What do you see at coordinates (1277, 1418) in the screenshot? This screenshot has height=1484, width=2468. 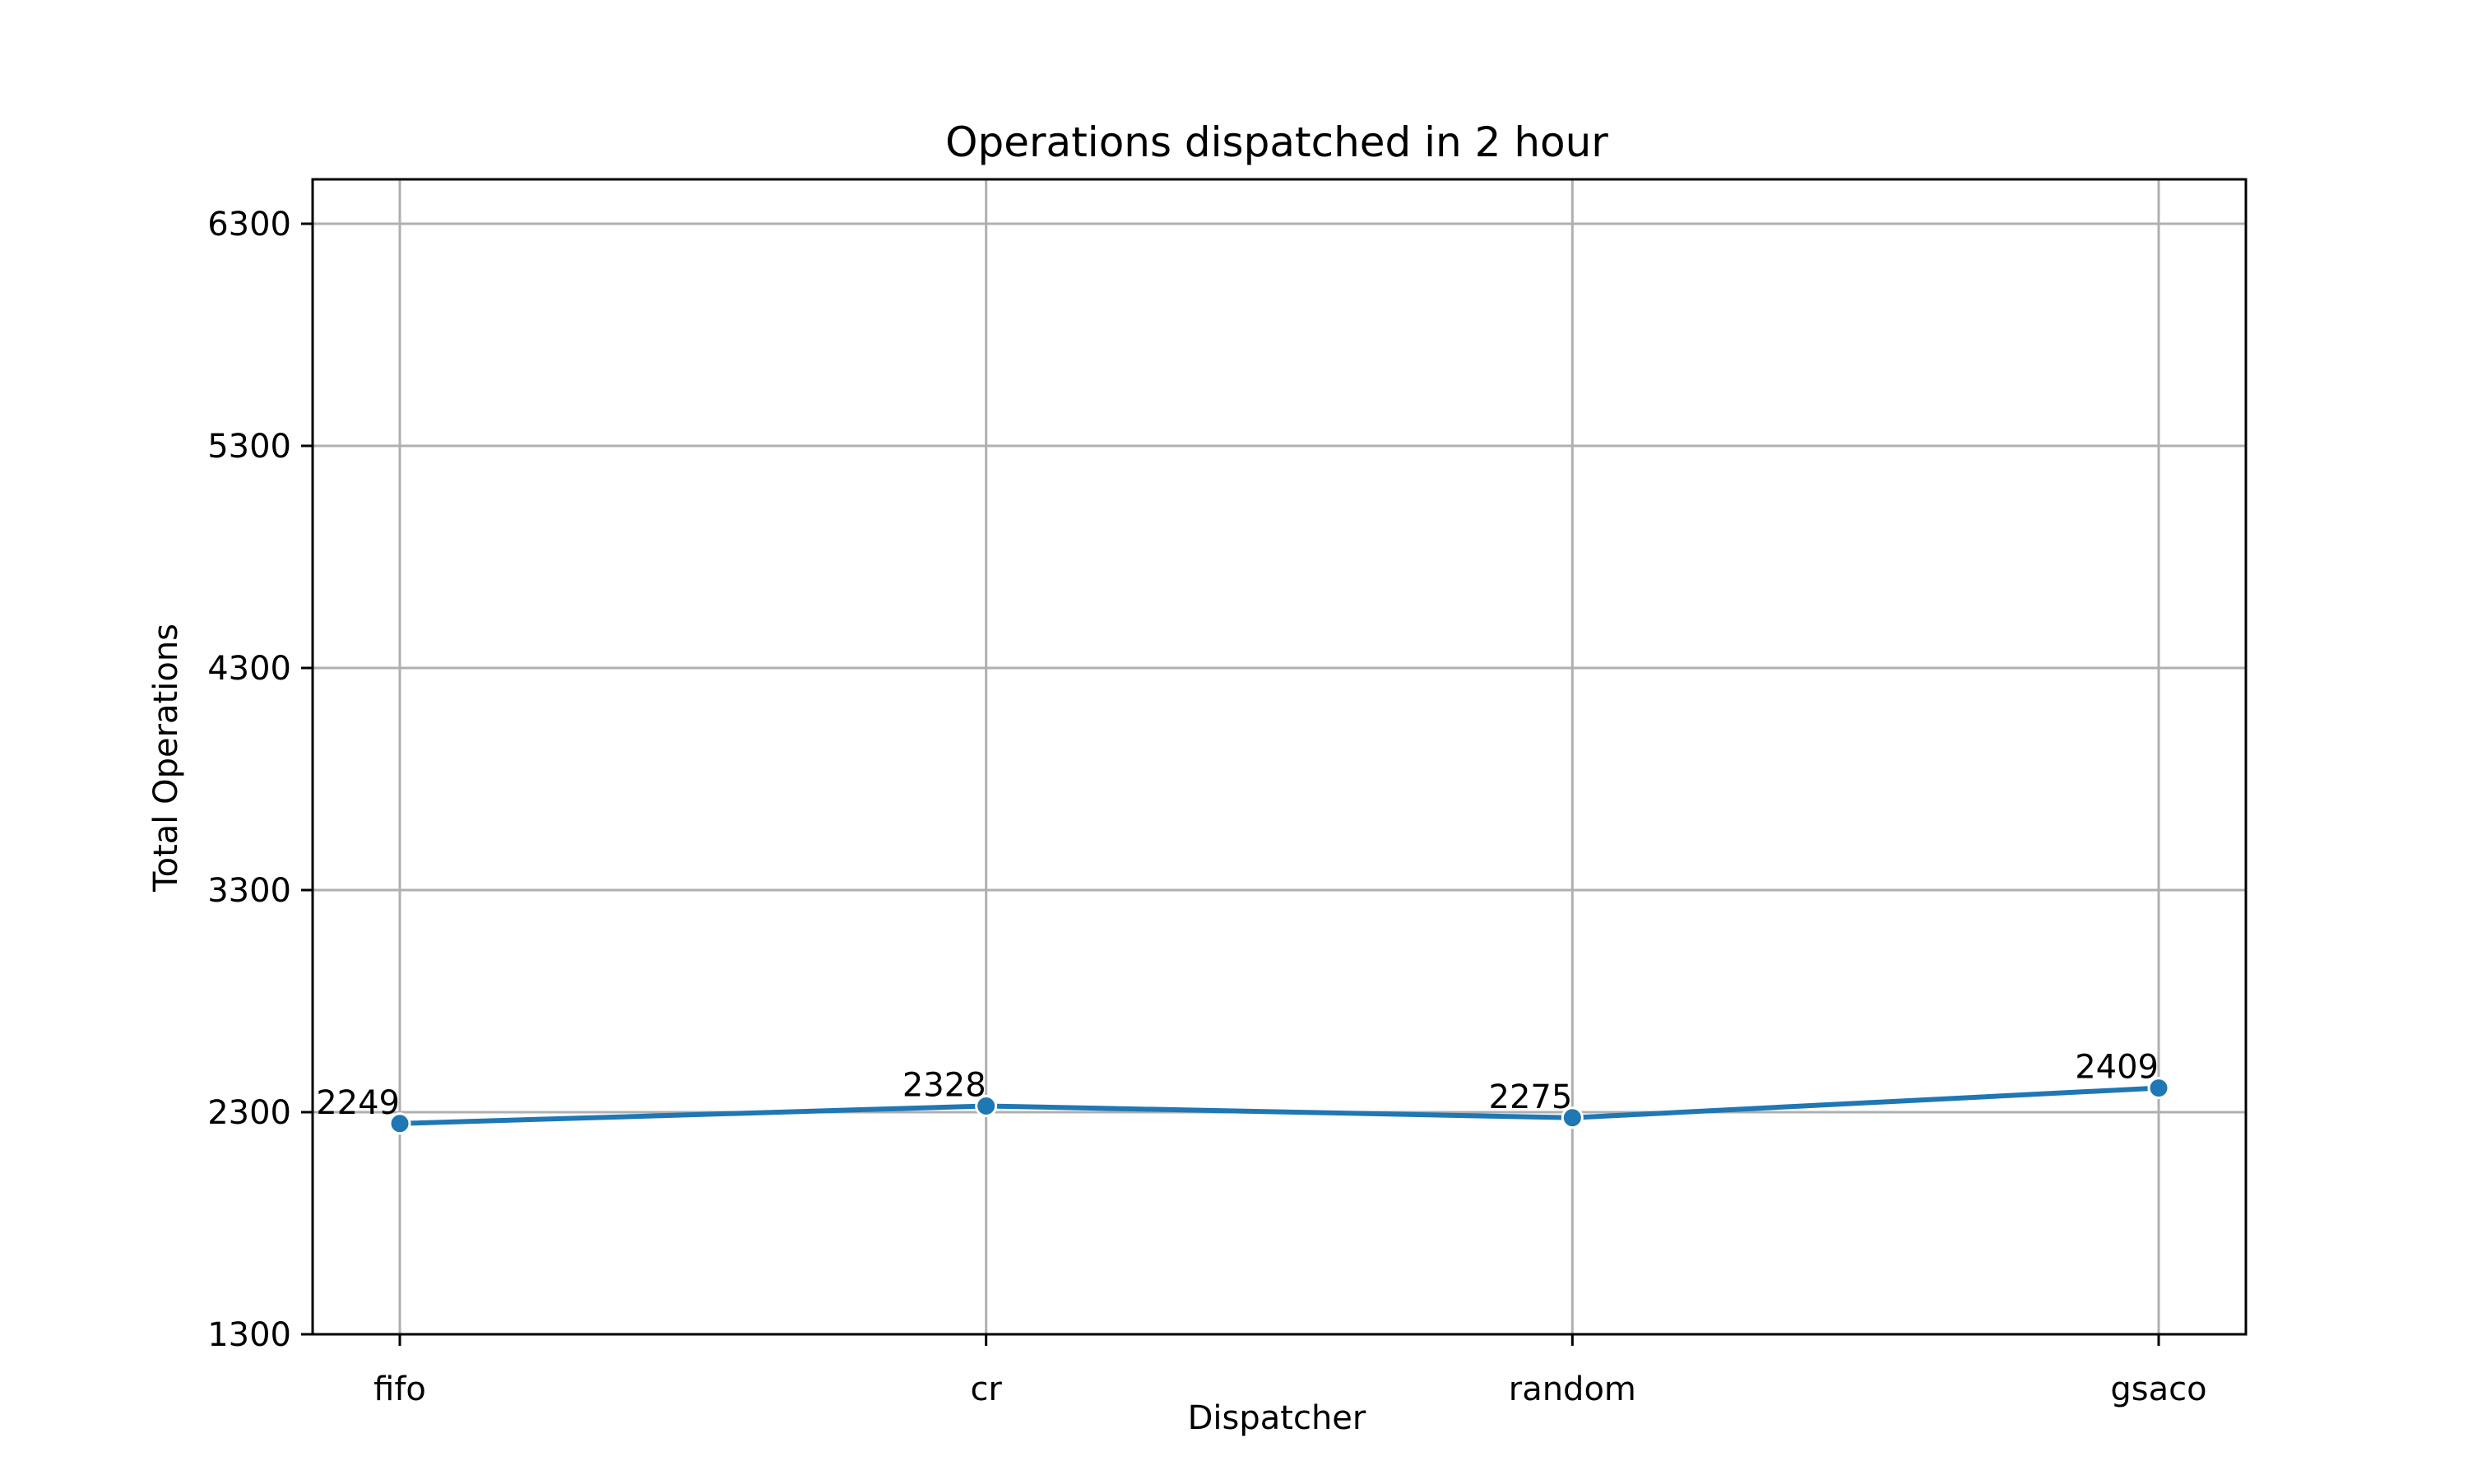 I see `x-axis-label: Dispatcher` at bounding box center [1277, 1418].